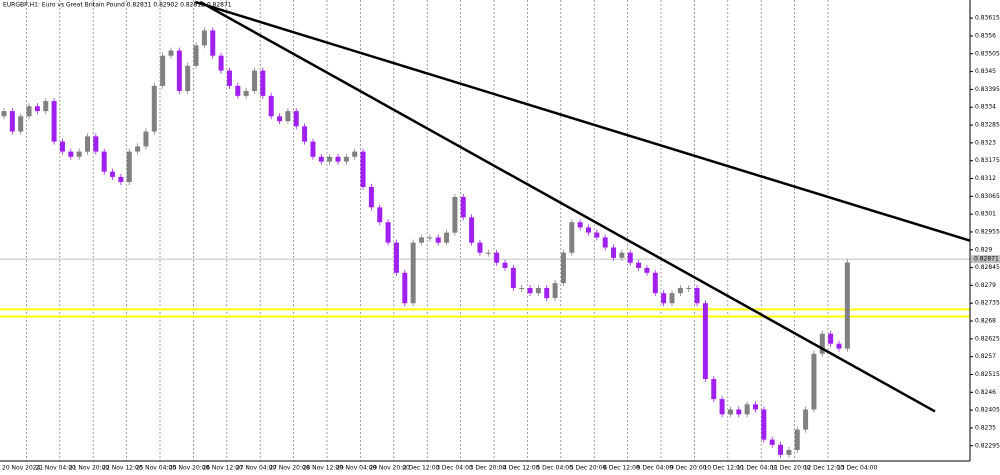  What do you see at coordinates (156, 468) in the screenshot?
I see `x-tick-label: 25 Nov 04:00` at bounding box center [156, 468].